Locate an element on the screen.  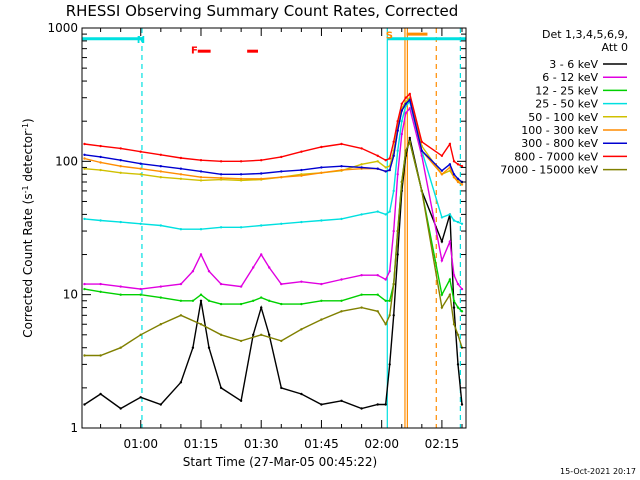
flag-label-n: N is located at coordinates (141, 40).